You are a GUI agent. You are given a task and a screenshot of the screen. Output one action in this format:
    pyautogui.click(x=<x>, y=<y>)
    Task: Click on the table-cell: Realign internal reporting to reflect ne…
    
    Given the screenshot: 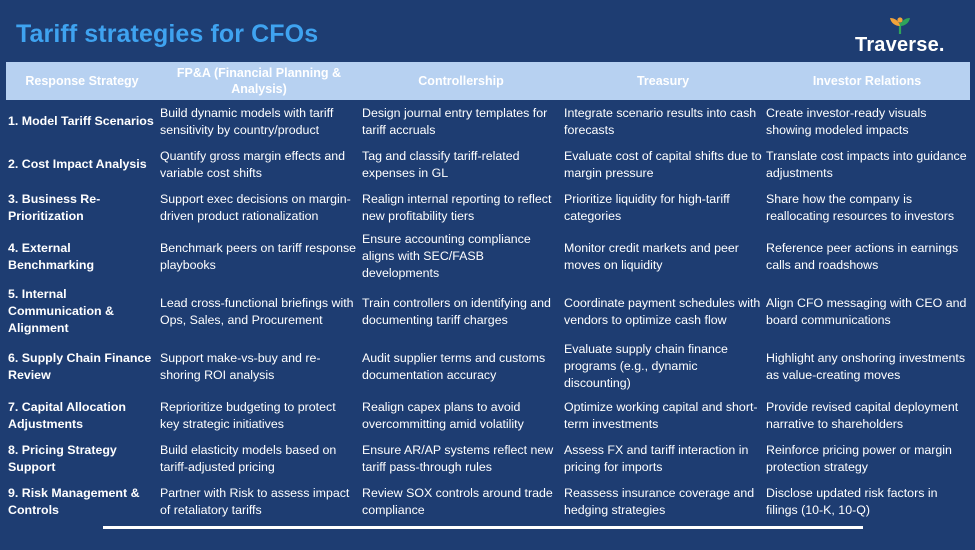 What is the action you would take?
    pyautogui.click(x=457, y=207)
    